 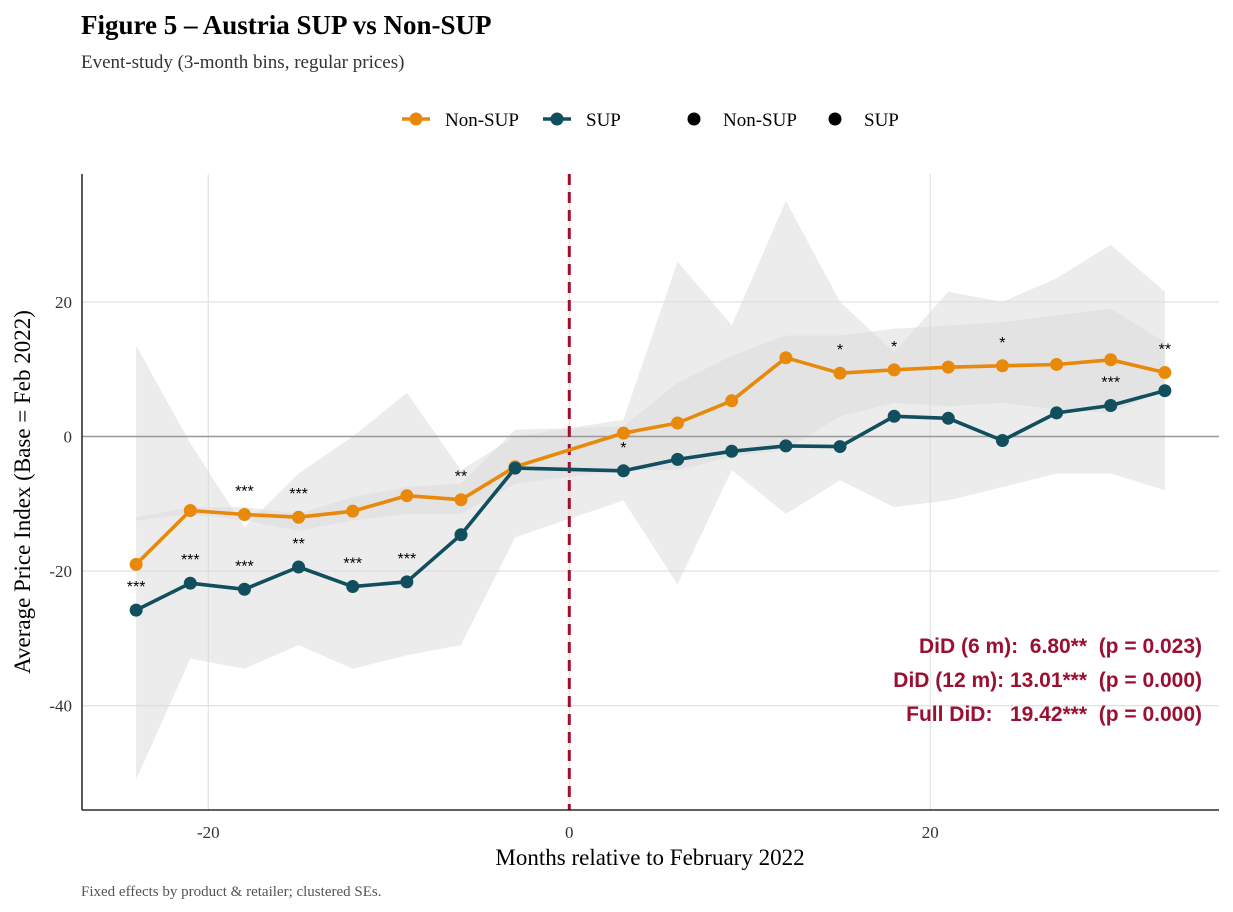 What do you see at coordinates (569, 832) in the screenshot?
I see `x-tick-label: 0` at bounding box center [569, 832].